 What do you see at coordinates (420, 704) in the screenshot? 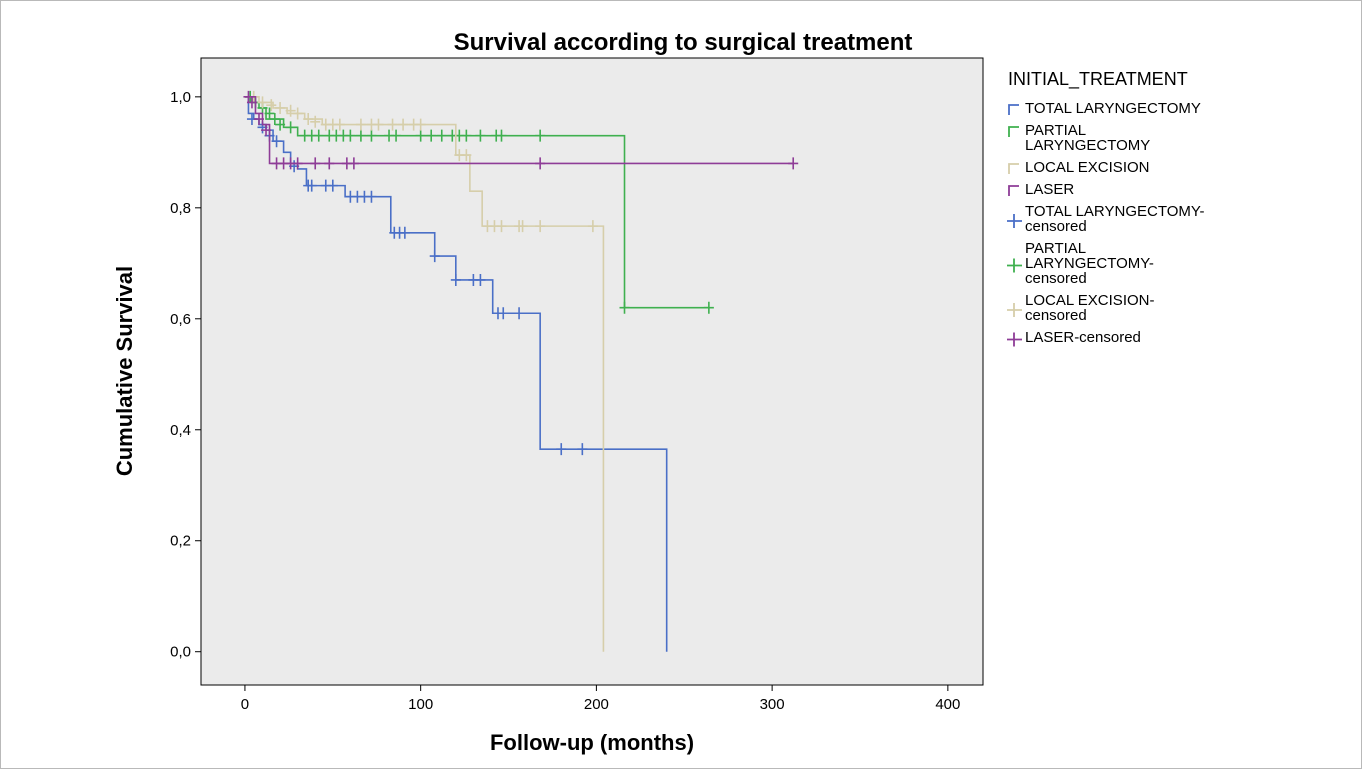
I see `x-tick-label: 100` at bounding box center [420, 704].